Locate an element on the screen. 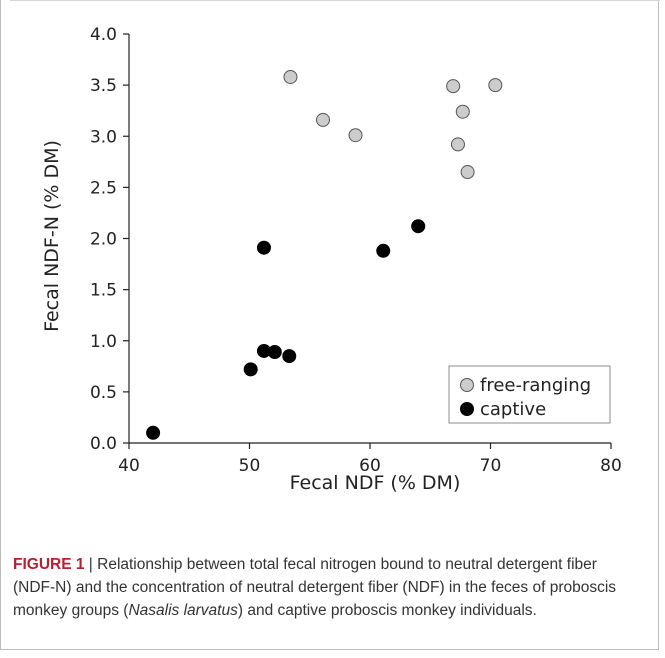  legend-label-captive: captive is located at coordinates (513, 409).